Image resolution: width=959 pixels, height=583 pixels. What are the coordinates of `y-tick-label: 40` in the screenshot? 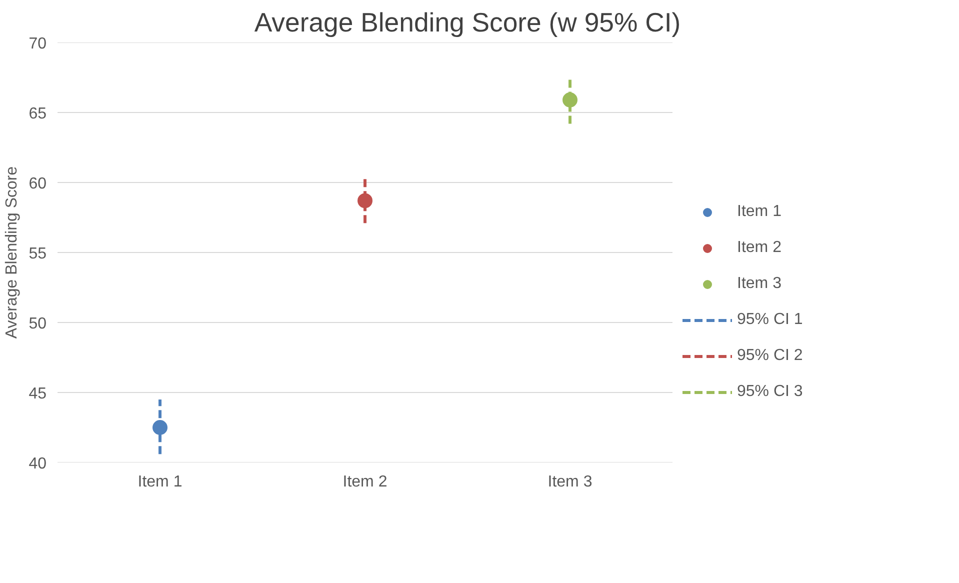 It's located at (37, 464).